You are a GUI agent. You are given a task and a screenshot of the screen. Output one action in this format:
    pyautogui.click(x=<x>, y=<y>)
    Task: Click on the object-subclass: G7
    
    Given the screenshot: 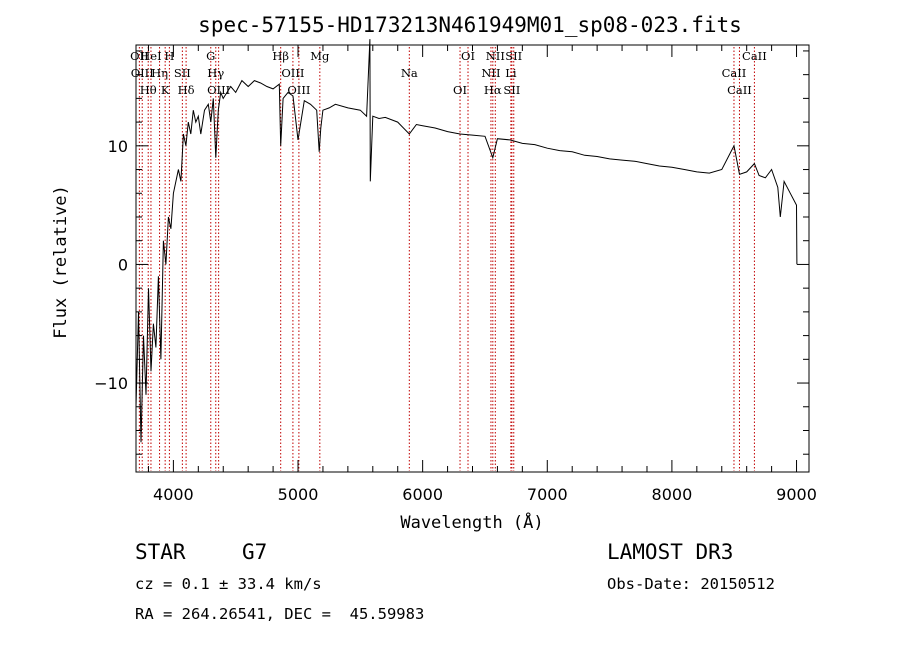 What is the action you would take?
    pyautogui.click(x=255, y=552)
    